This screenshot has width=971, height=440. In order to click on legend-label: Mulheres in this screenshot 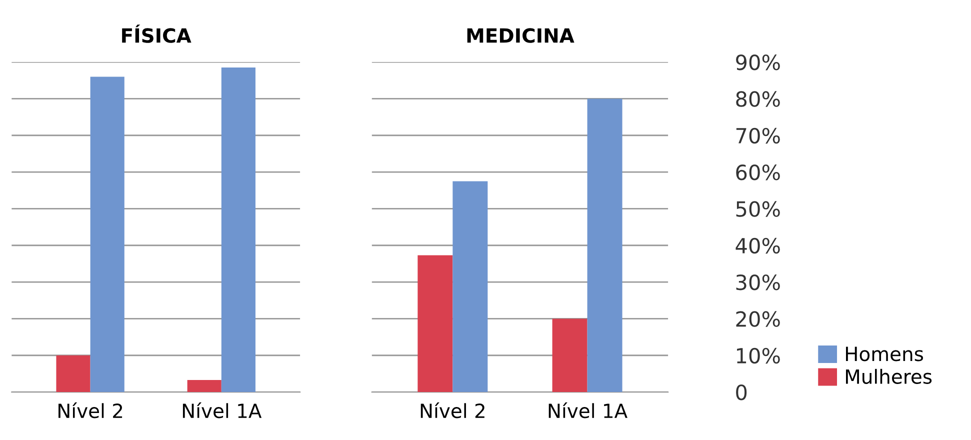, I will do `click(889, 376)`.